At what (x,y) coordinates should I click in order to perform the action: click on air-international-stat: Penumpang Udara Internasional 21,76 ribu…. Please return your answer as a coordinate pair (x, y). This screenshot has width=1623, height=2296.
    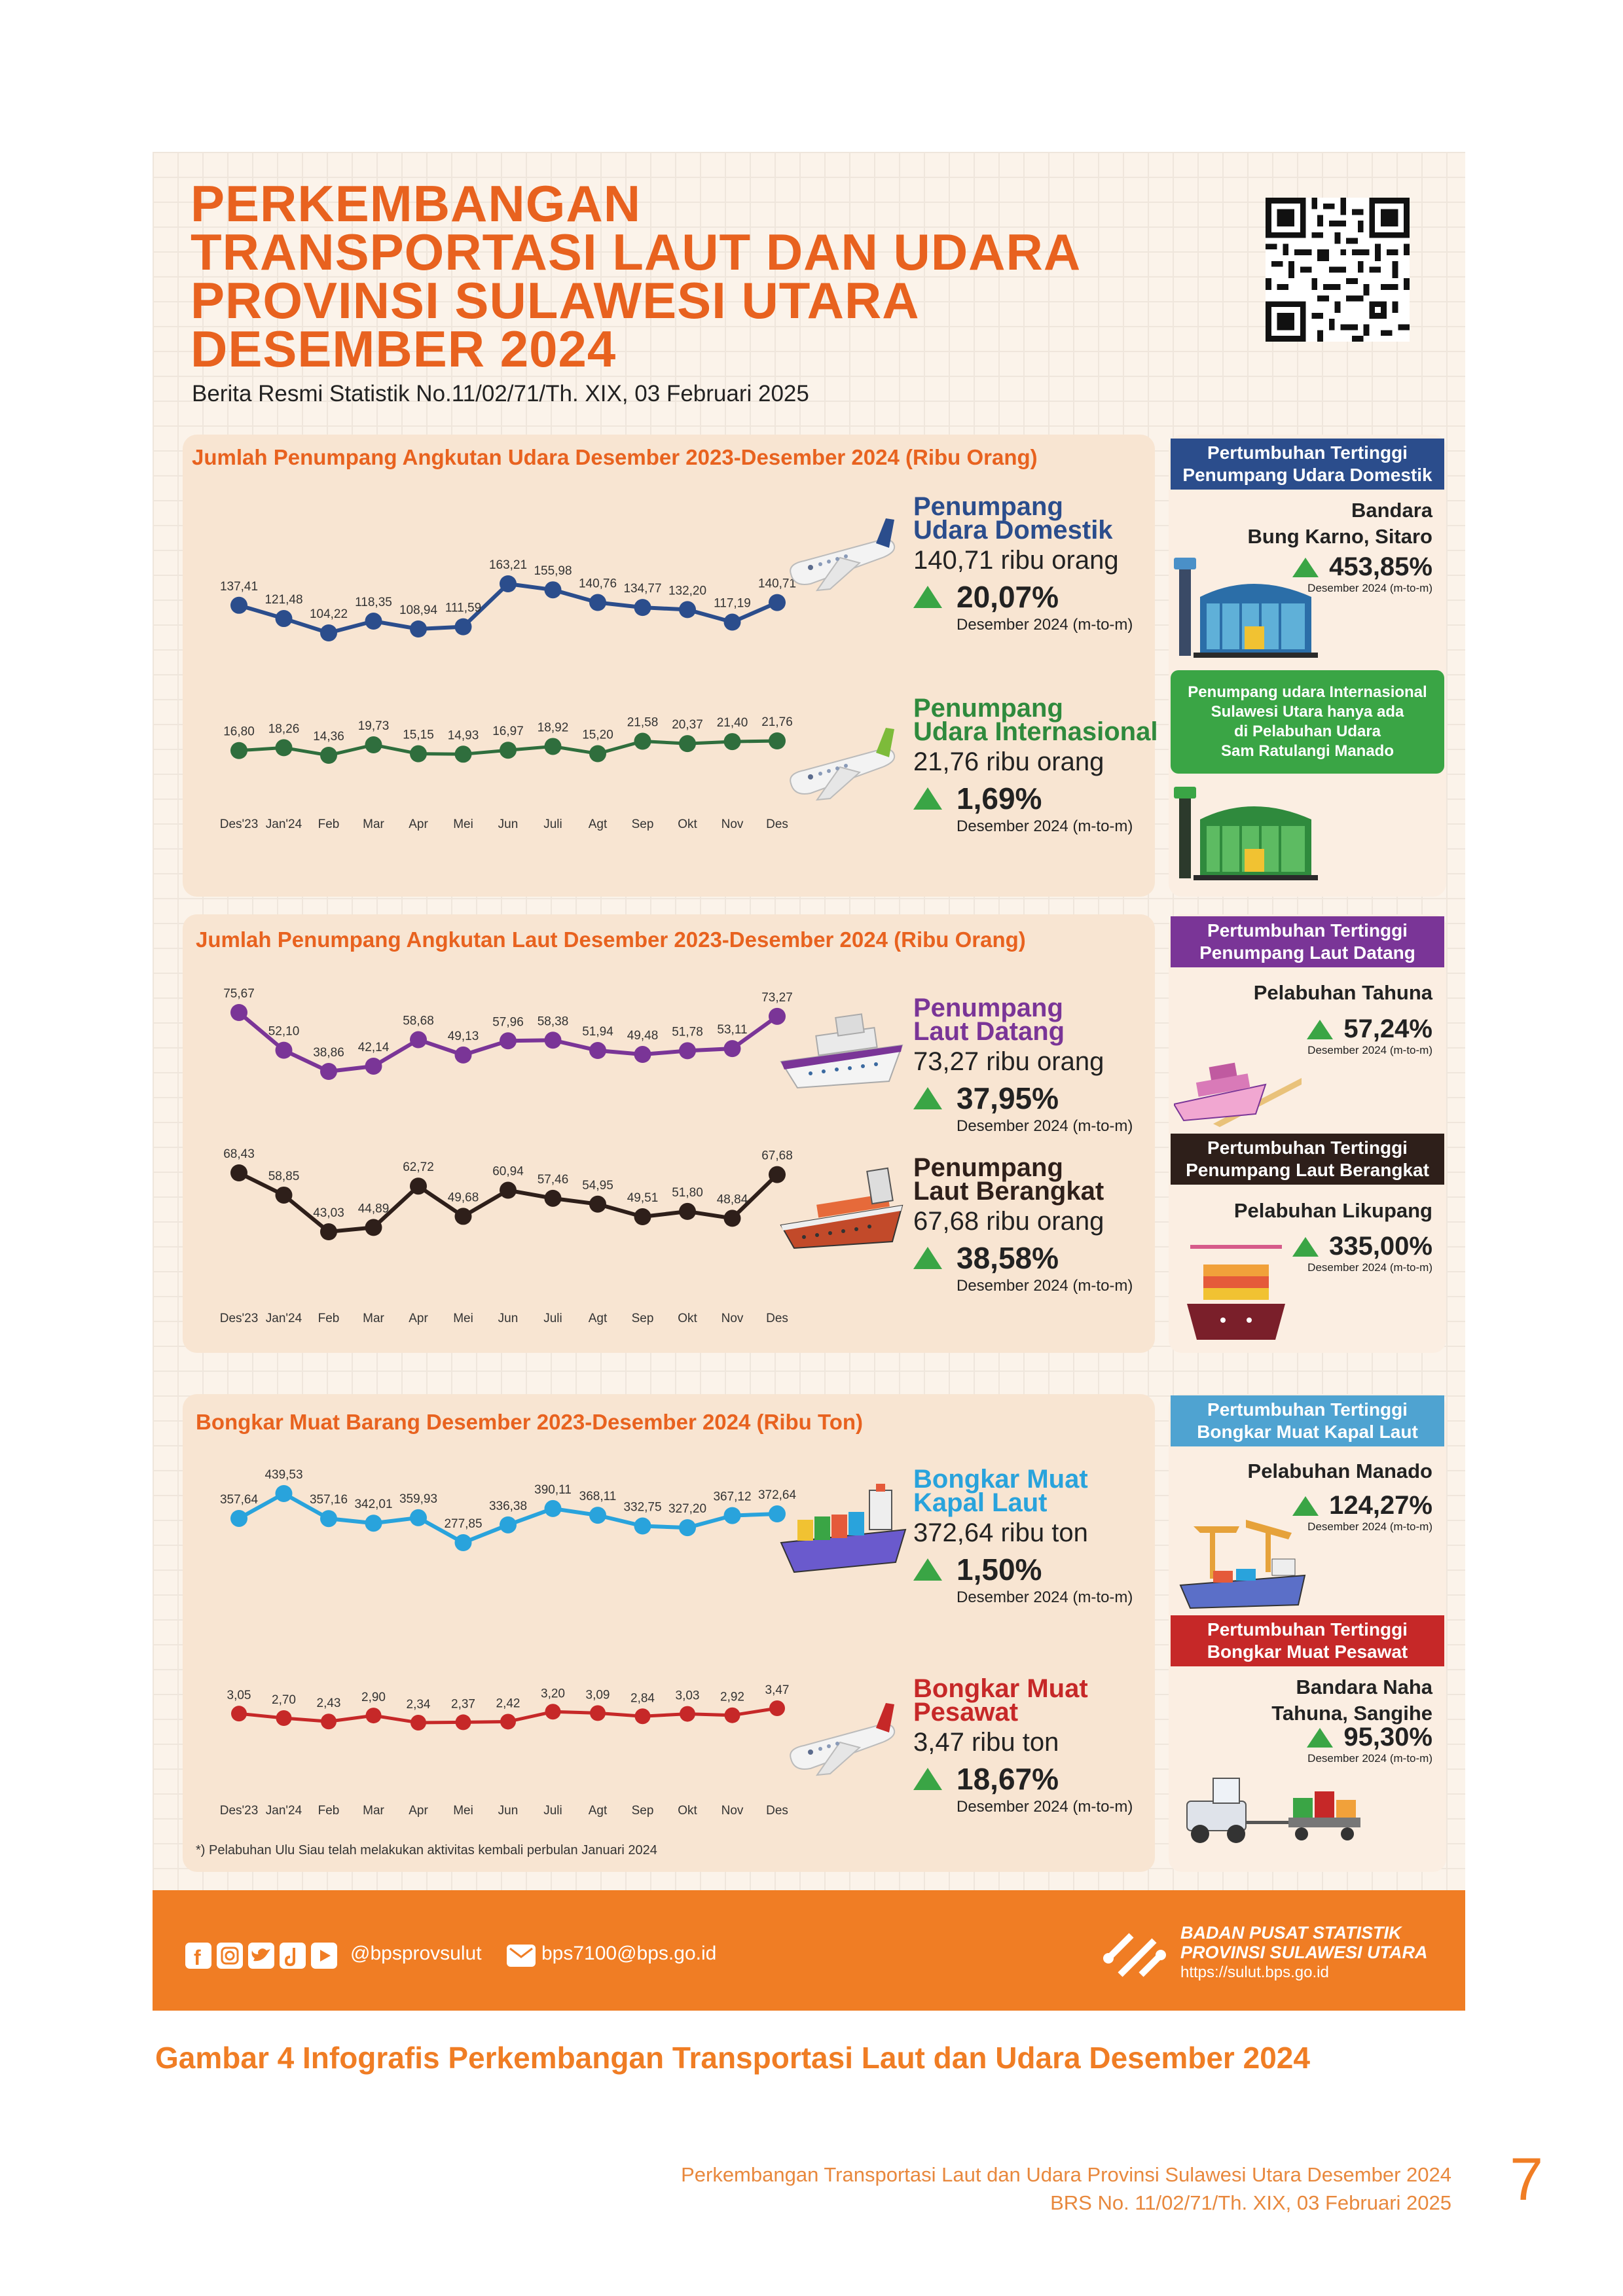
    Looking at the image, I should click on (1035, 765).